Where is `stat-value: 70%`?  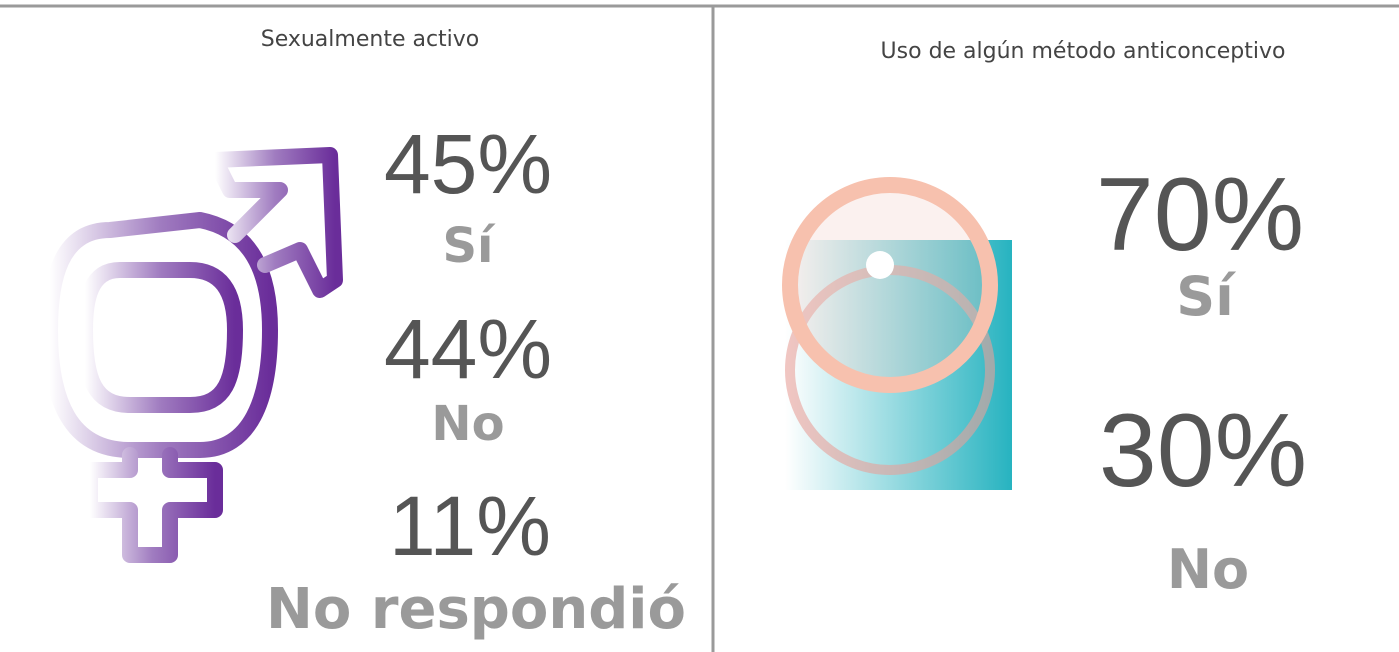 stat-value: 70% is located at coordinates (1200, 215).